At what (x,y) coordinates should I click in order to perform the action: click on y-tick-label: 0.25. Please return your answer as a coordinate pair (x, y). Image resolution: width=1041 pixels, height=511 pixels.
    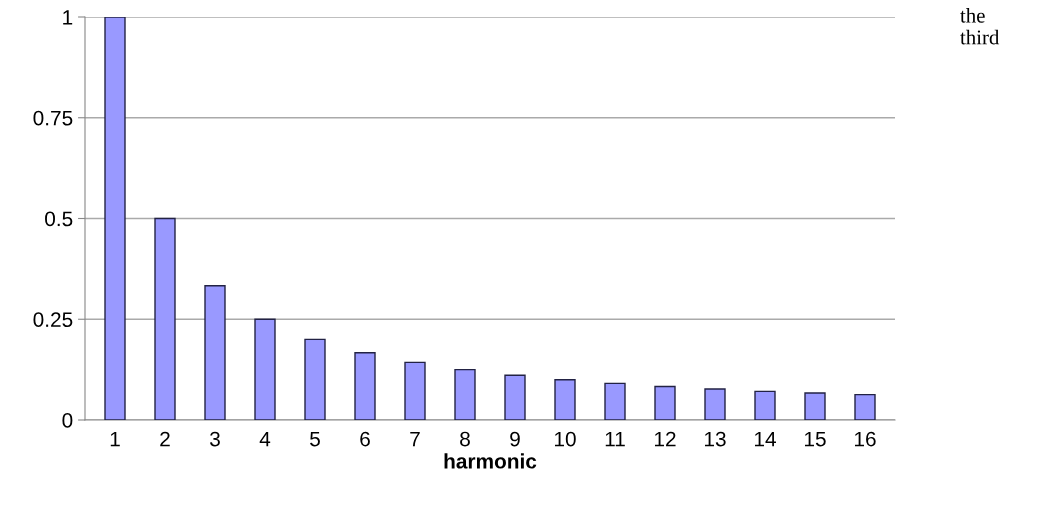
    Looking at the image, I should click on (53, 319).